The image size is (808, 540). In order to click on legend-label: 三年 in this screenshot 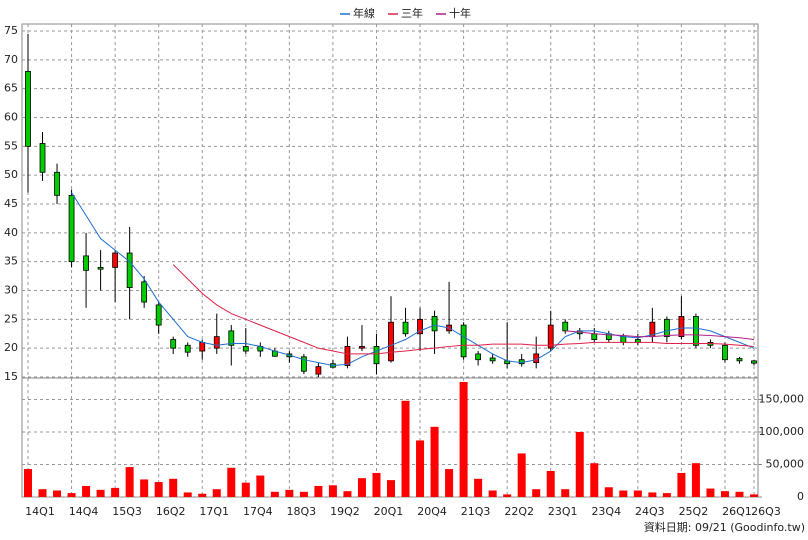, I will do `click(412, 13)`.